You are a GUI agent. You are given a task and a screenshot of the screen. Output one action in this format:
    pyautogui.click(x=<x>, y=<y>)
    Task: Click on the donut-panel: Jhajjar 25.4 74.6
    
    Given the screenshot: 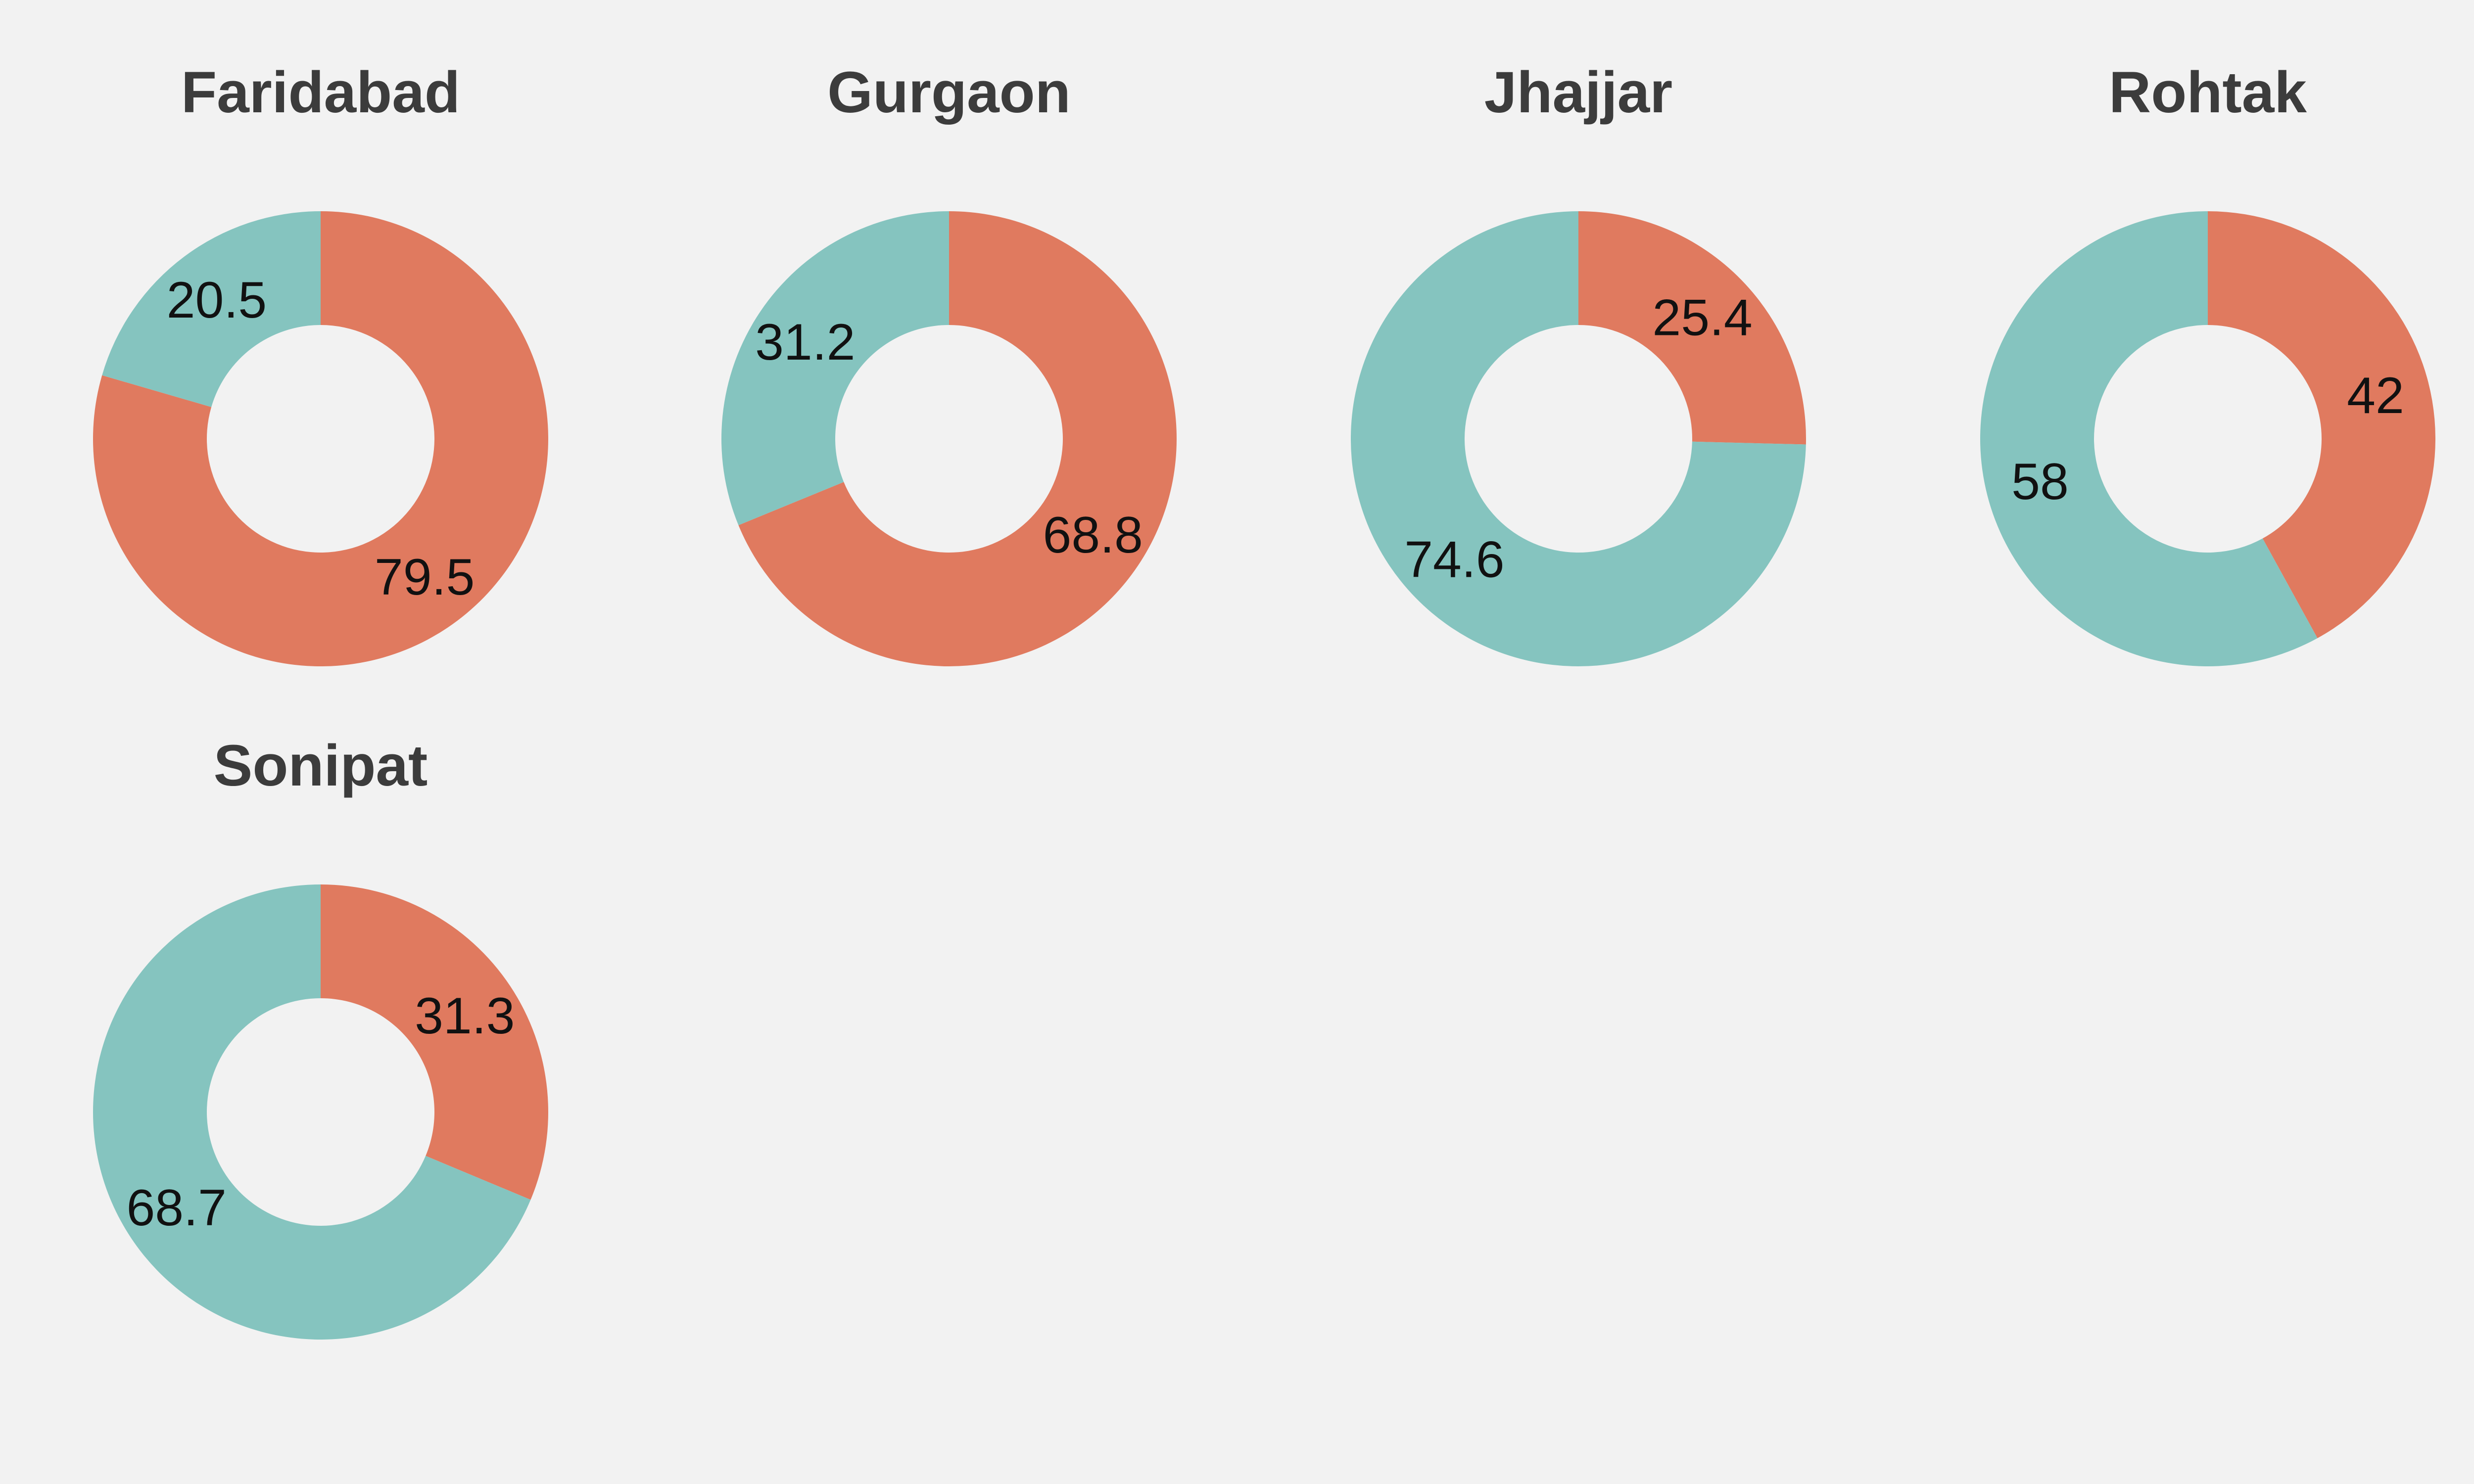 What is the action you would take?
    pyautogui.click(x=1578, y=363)
    